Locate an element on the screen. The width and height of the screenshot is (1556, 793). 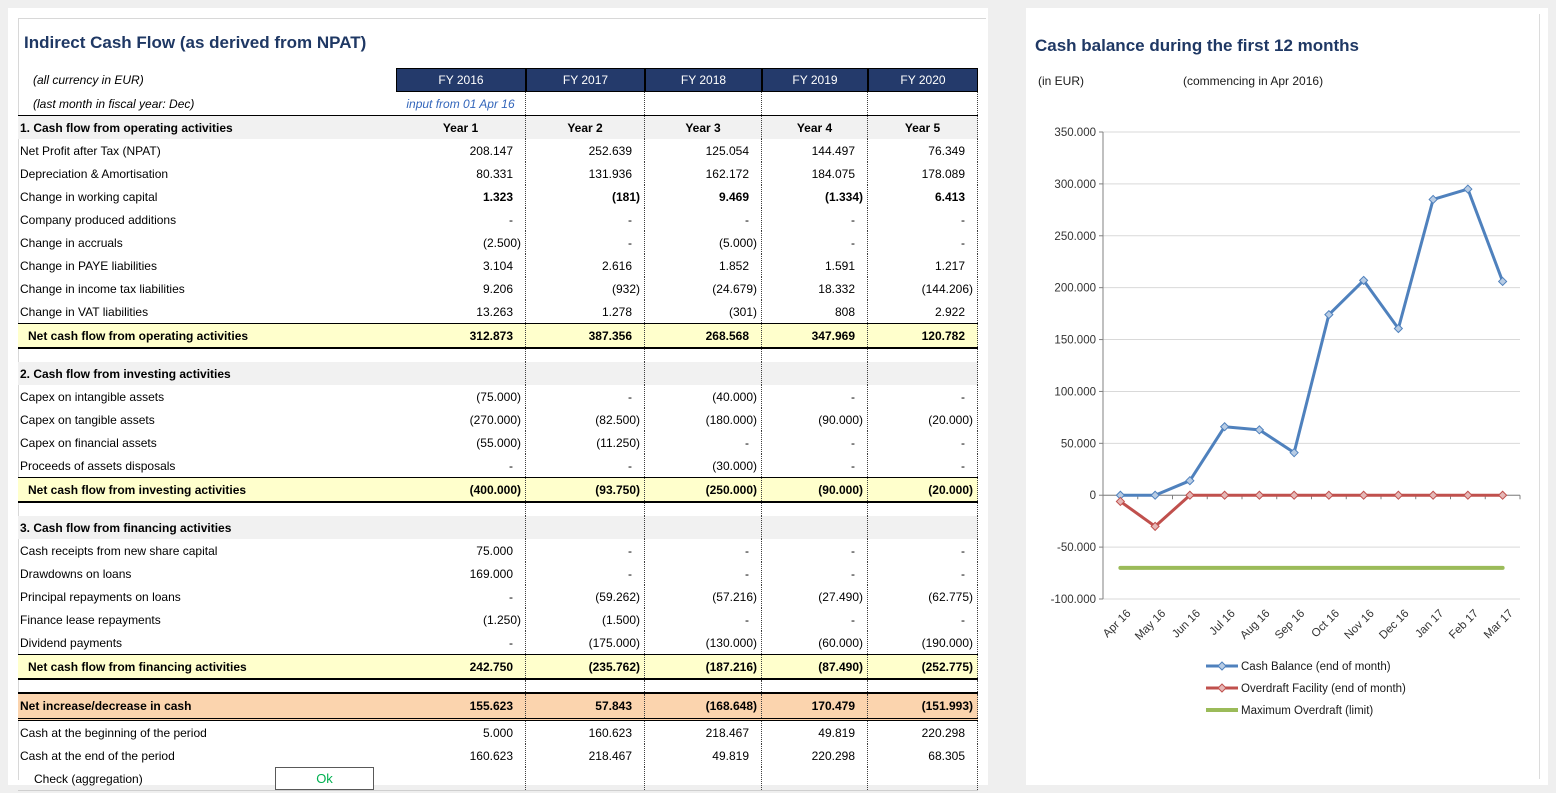
subtotal-label: Net cash flow from operating activities is located at coordinates (138, 335).